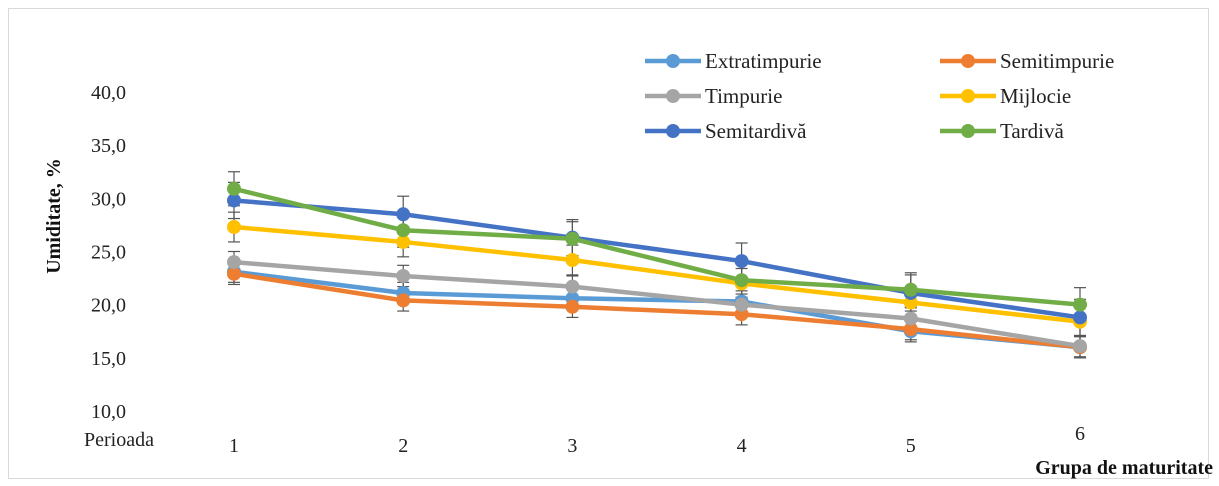  Describe the element at coordinates (572, 446) in the screenshot. I see `x-tick-label: 3` at that location.